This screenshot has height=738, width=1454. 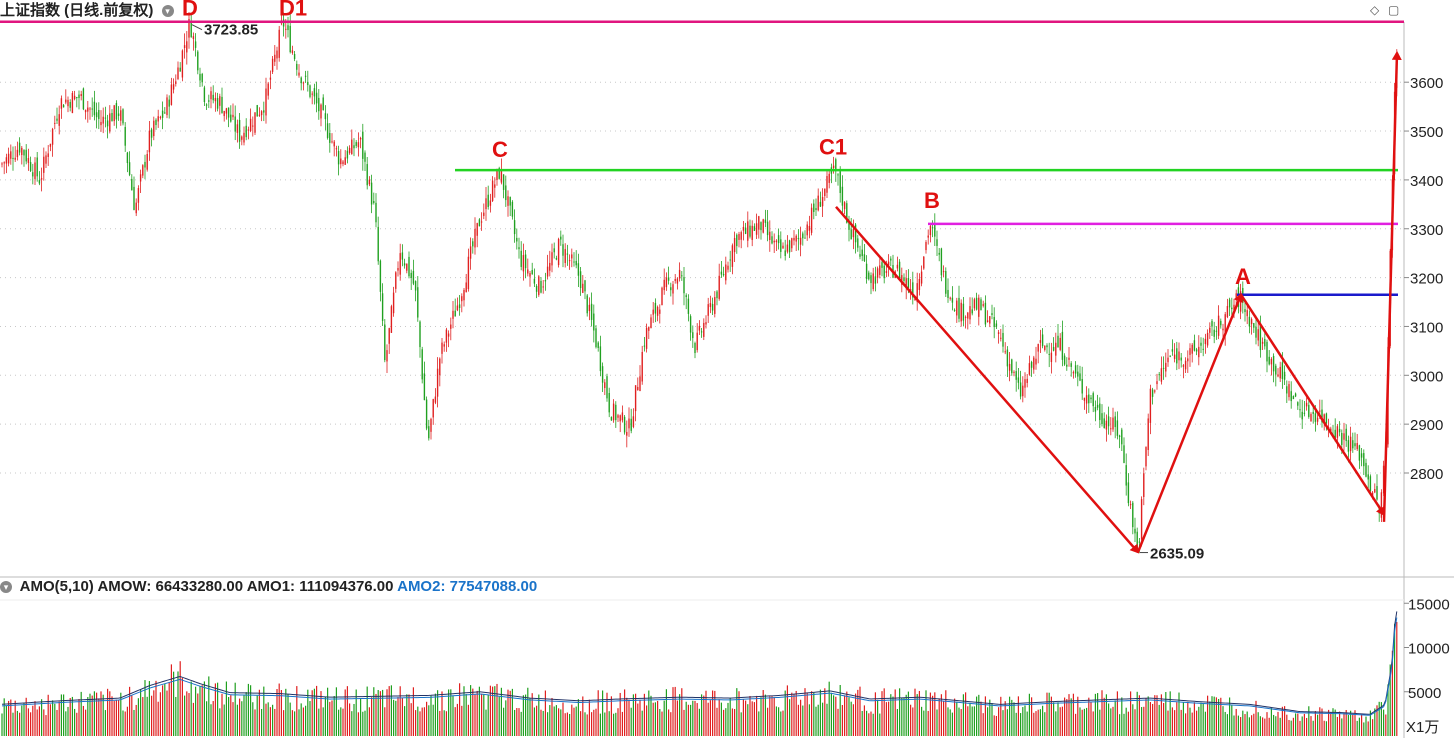 What do you see at coordinates (1375, 10) in the screenshot?
I see `diamond-icon: ◇` at bounding box center [1375, 10].